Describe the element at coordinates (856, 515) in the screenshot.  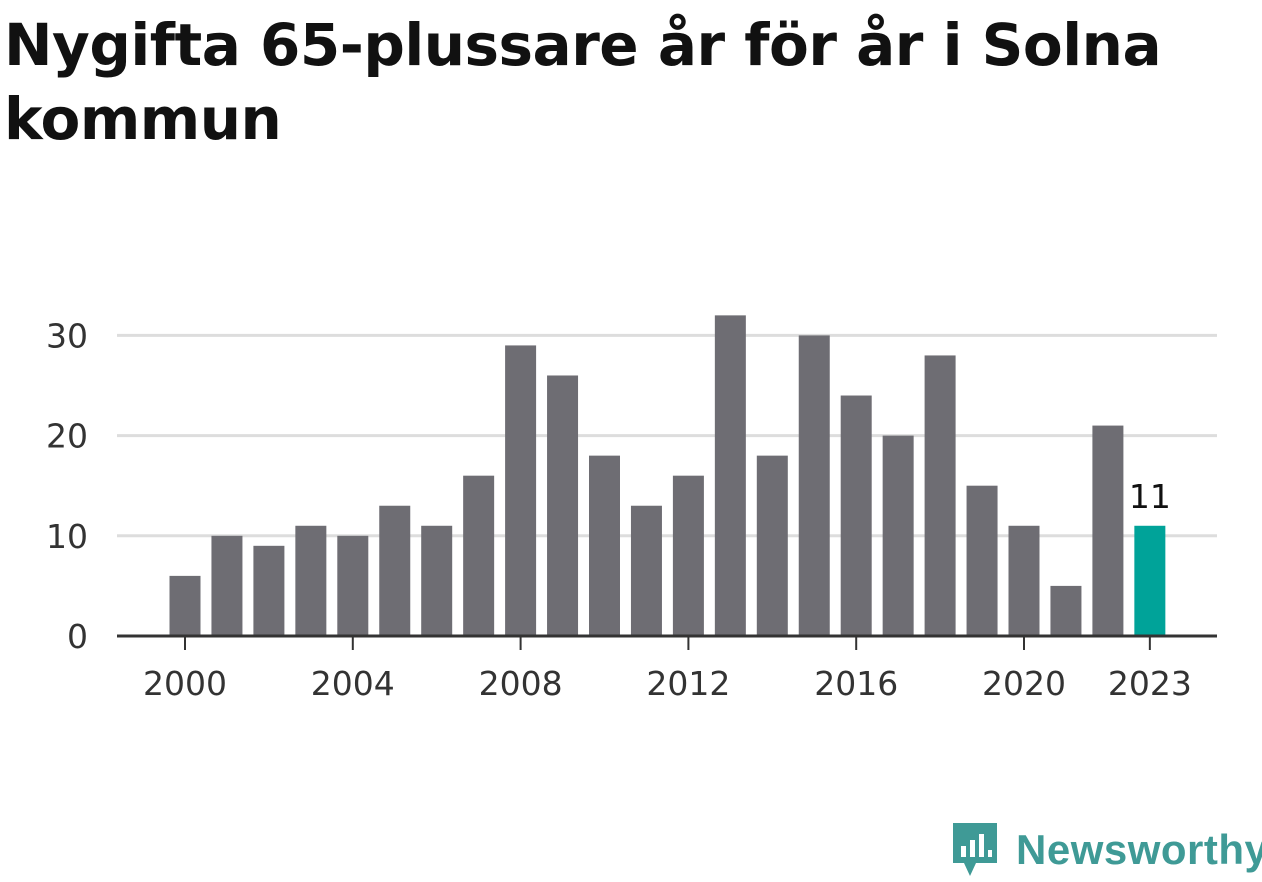
I see `bar-2016` at that location.